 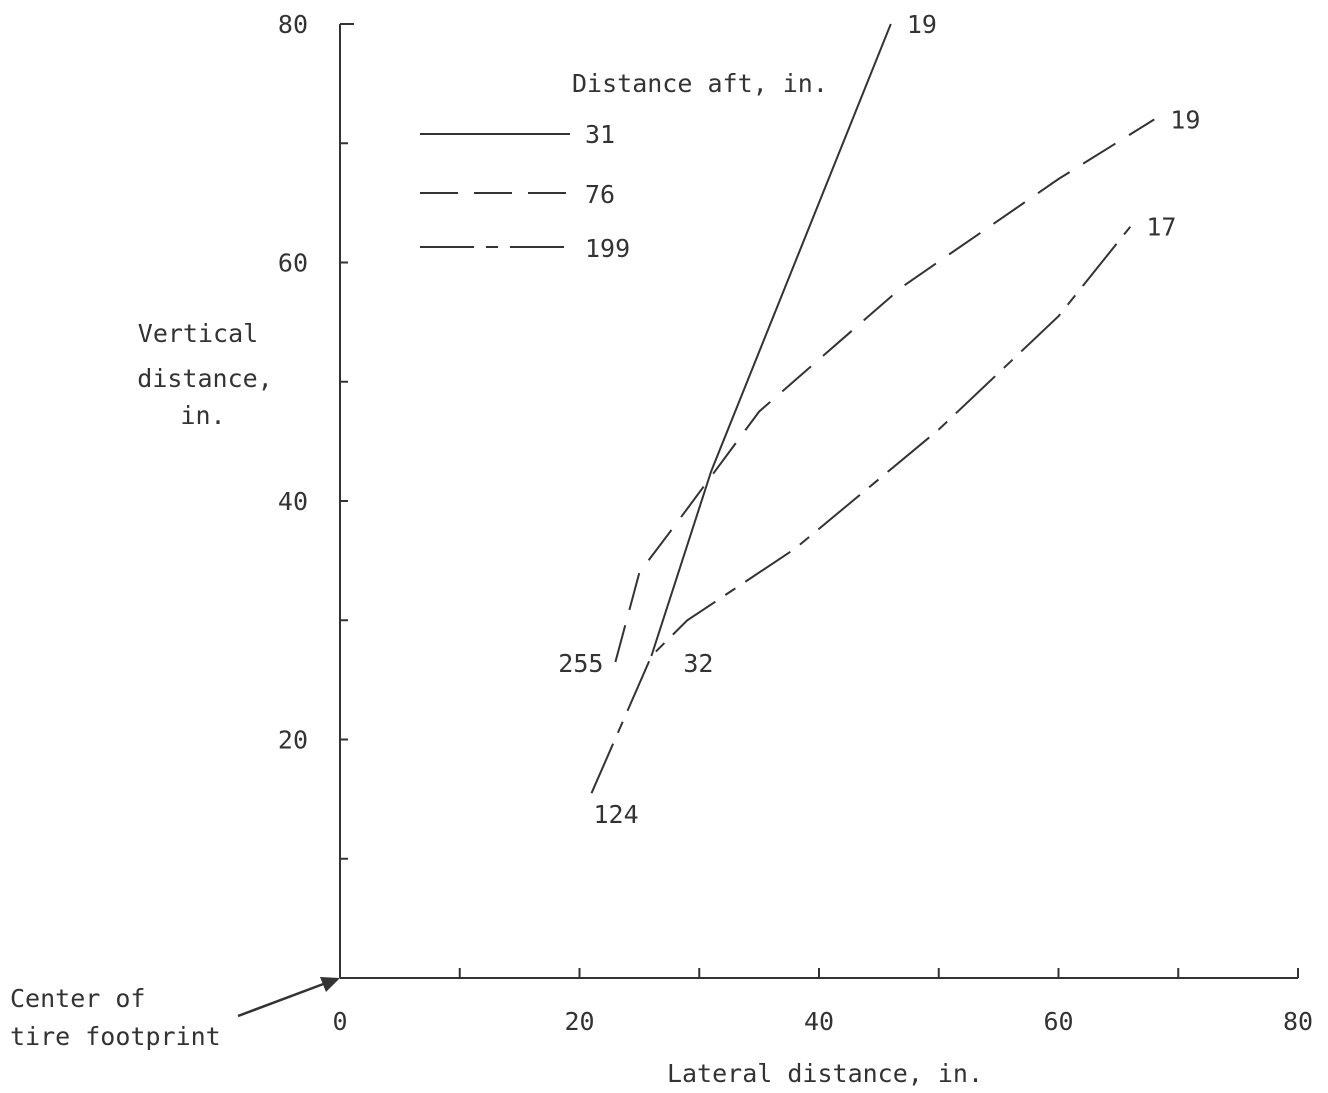 What do you see at coordinates (825, 1073) in the screenshot?
I see `x-axis-label: Lateral distance, in.` at bounding box center [825, 1073].